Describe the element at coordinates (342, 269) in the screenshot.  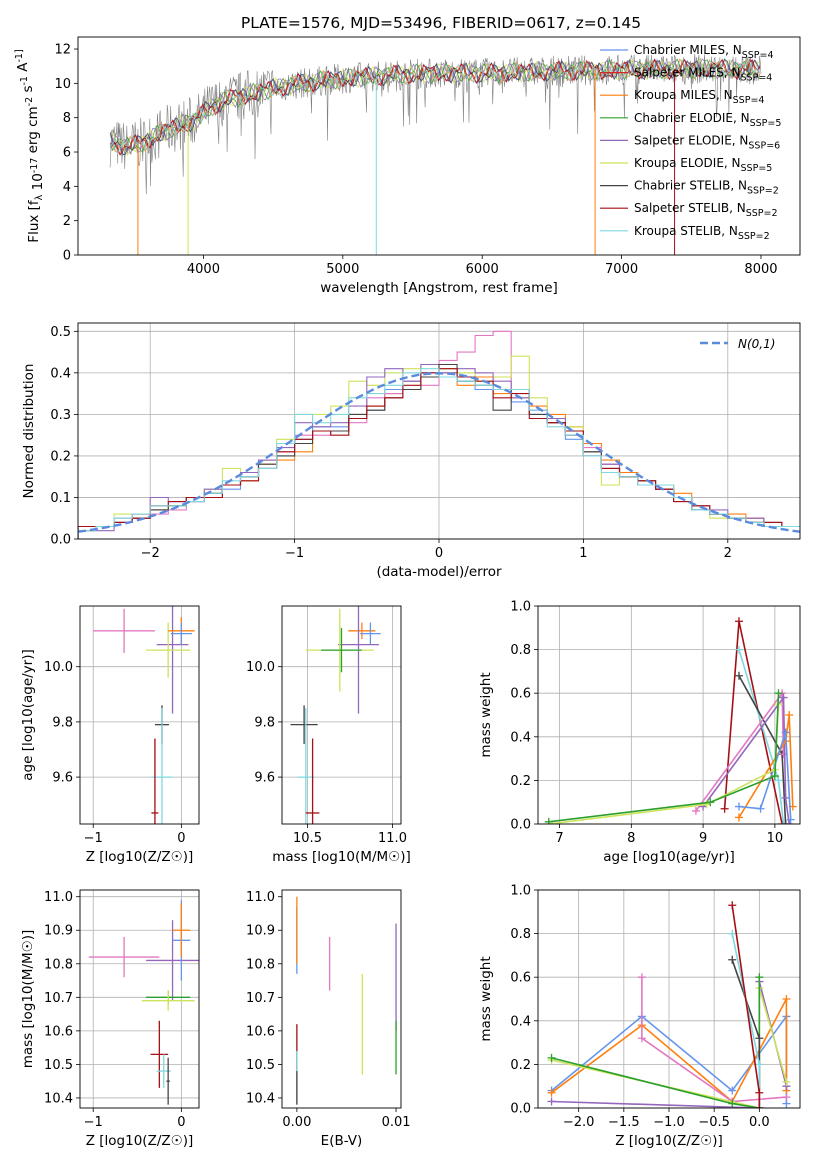
I see `x-tick-label: 5000` at that location.